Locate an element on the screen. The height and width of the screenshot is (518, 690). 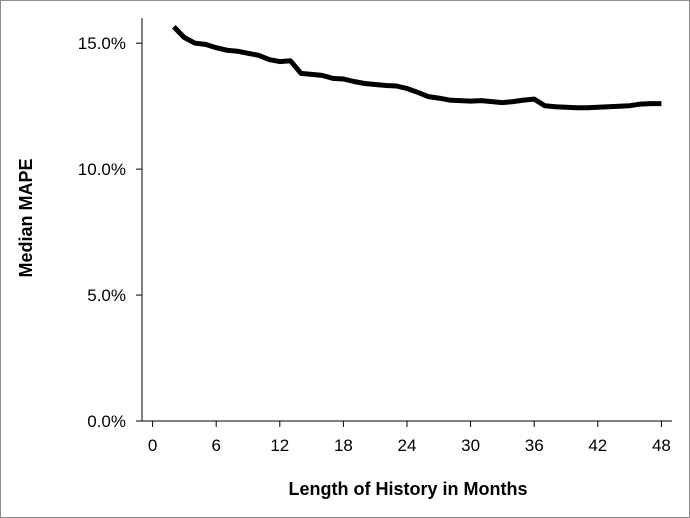
plot-area is located at coordinates (417, 68).